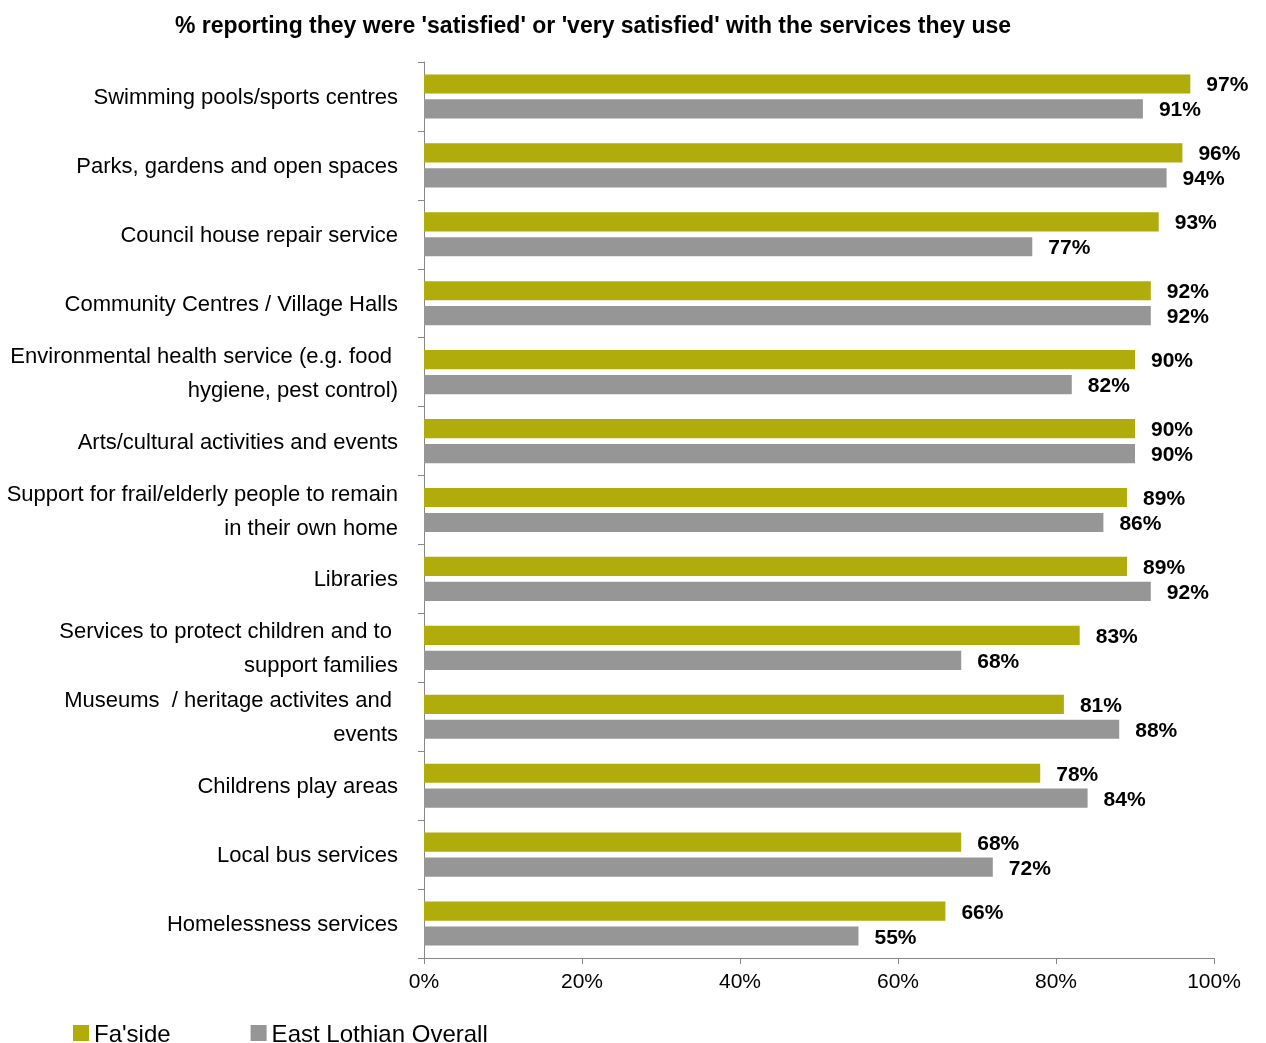 Image resolution: width=1266 pixels, height=1043 pixels. Describe the element at coordinates (1056, 980) in the screenshot. I see `x-tick-label: 80%` at that location.